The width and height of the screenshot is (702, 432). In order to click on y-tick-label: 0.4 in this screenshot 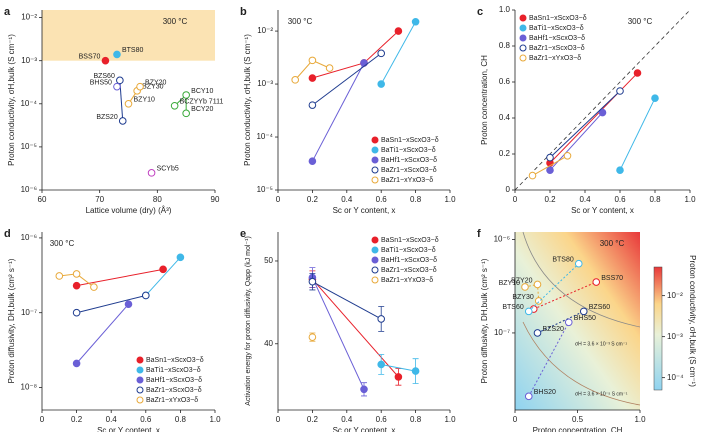, I will do `click(505, 117)`.